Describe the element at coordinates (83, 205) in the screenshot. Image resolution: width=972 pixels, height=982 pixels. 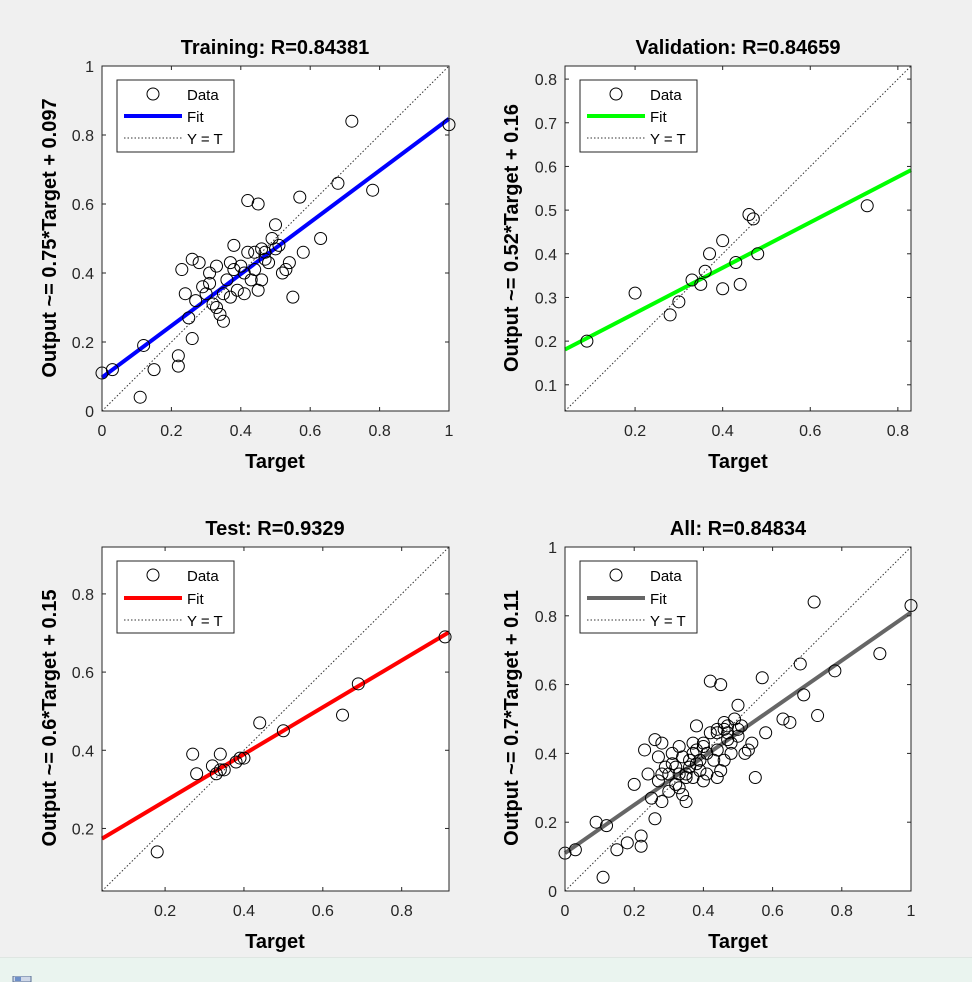
I see `y-tick-label: 0.6` at that location.